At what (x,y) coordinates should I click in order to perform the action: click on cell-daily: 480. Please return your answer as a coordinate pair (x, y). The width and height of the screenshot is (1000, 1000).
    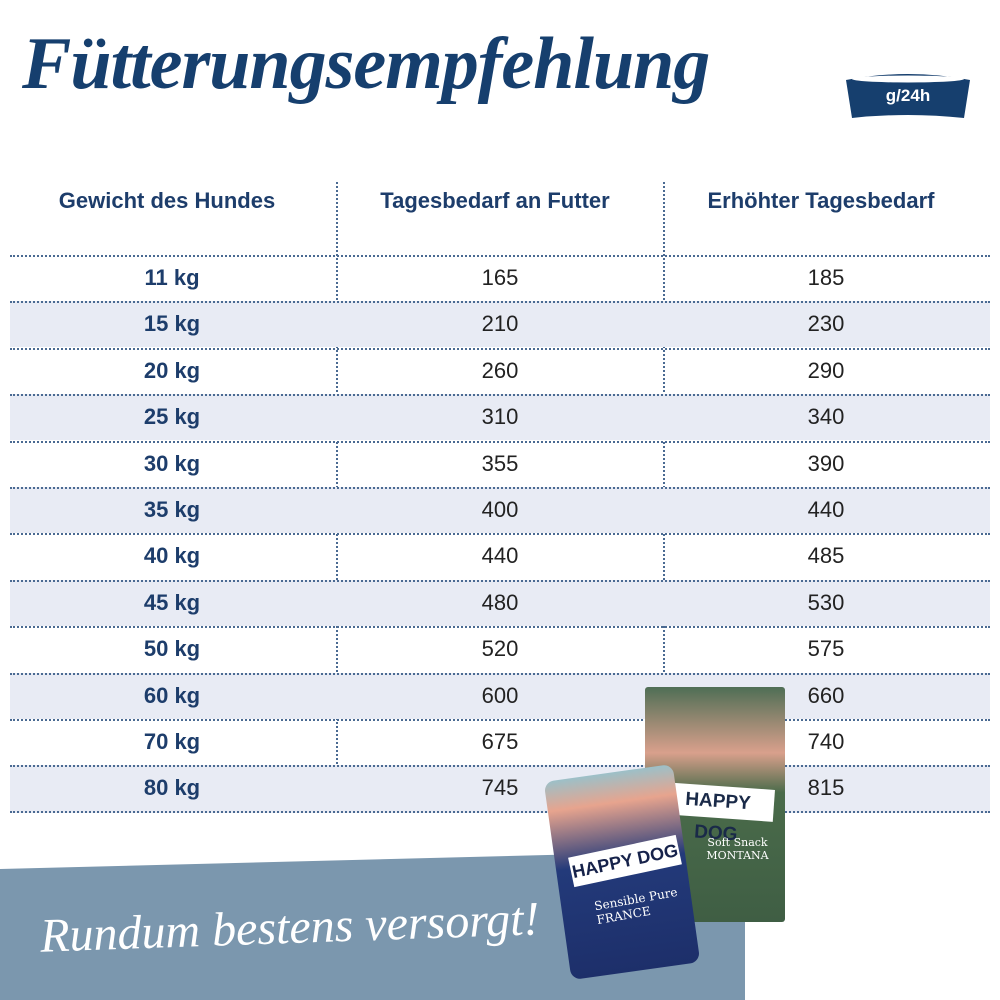
    Looking at the image, I should click on (500, 602).